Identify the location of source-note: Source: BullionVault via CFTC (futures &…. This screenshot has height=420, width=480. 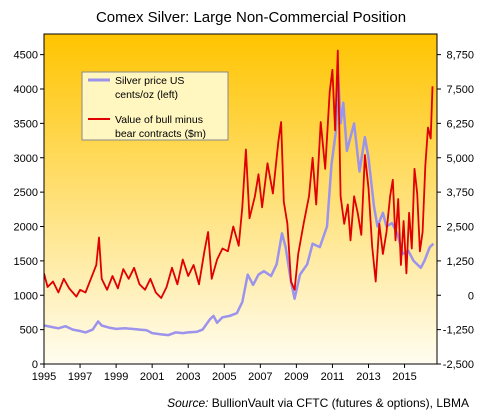
(318, 403).